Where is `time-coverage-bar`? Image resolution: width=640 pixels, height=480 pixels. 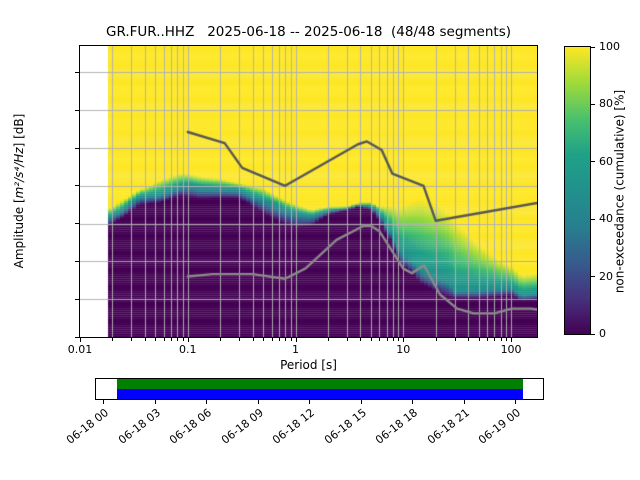
time-coverage-bar is located at coordinates (319, 389).